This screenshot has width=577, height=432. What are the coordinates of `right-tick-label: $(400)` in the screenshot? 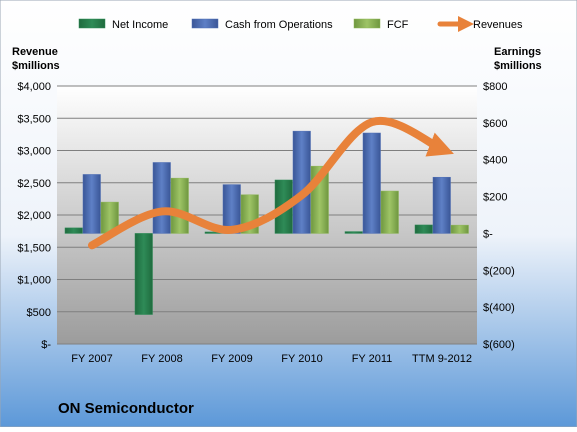 It's located at (499, 308).